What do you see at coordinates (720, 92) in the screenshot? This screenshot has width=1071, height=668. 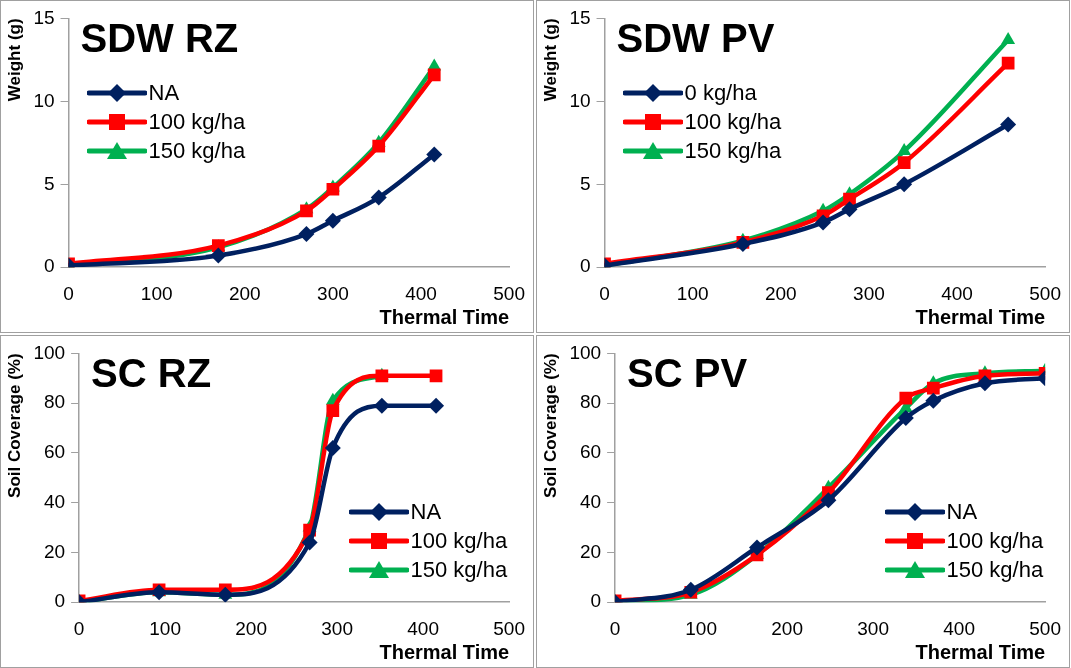 I see `legend-label: 0 kg/ha` at bounding box center [720, 92].